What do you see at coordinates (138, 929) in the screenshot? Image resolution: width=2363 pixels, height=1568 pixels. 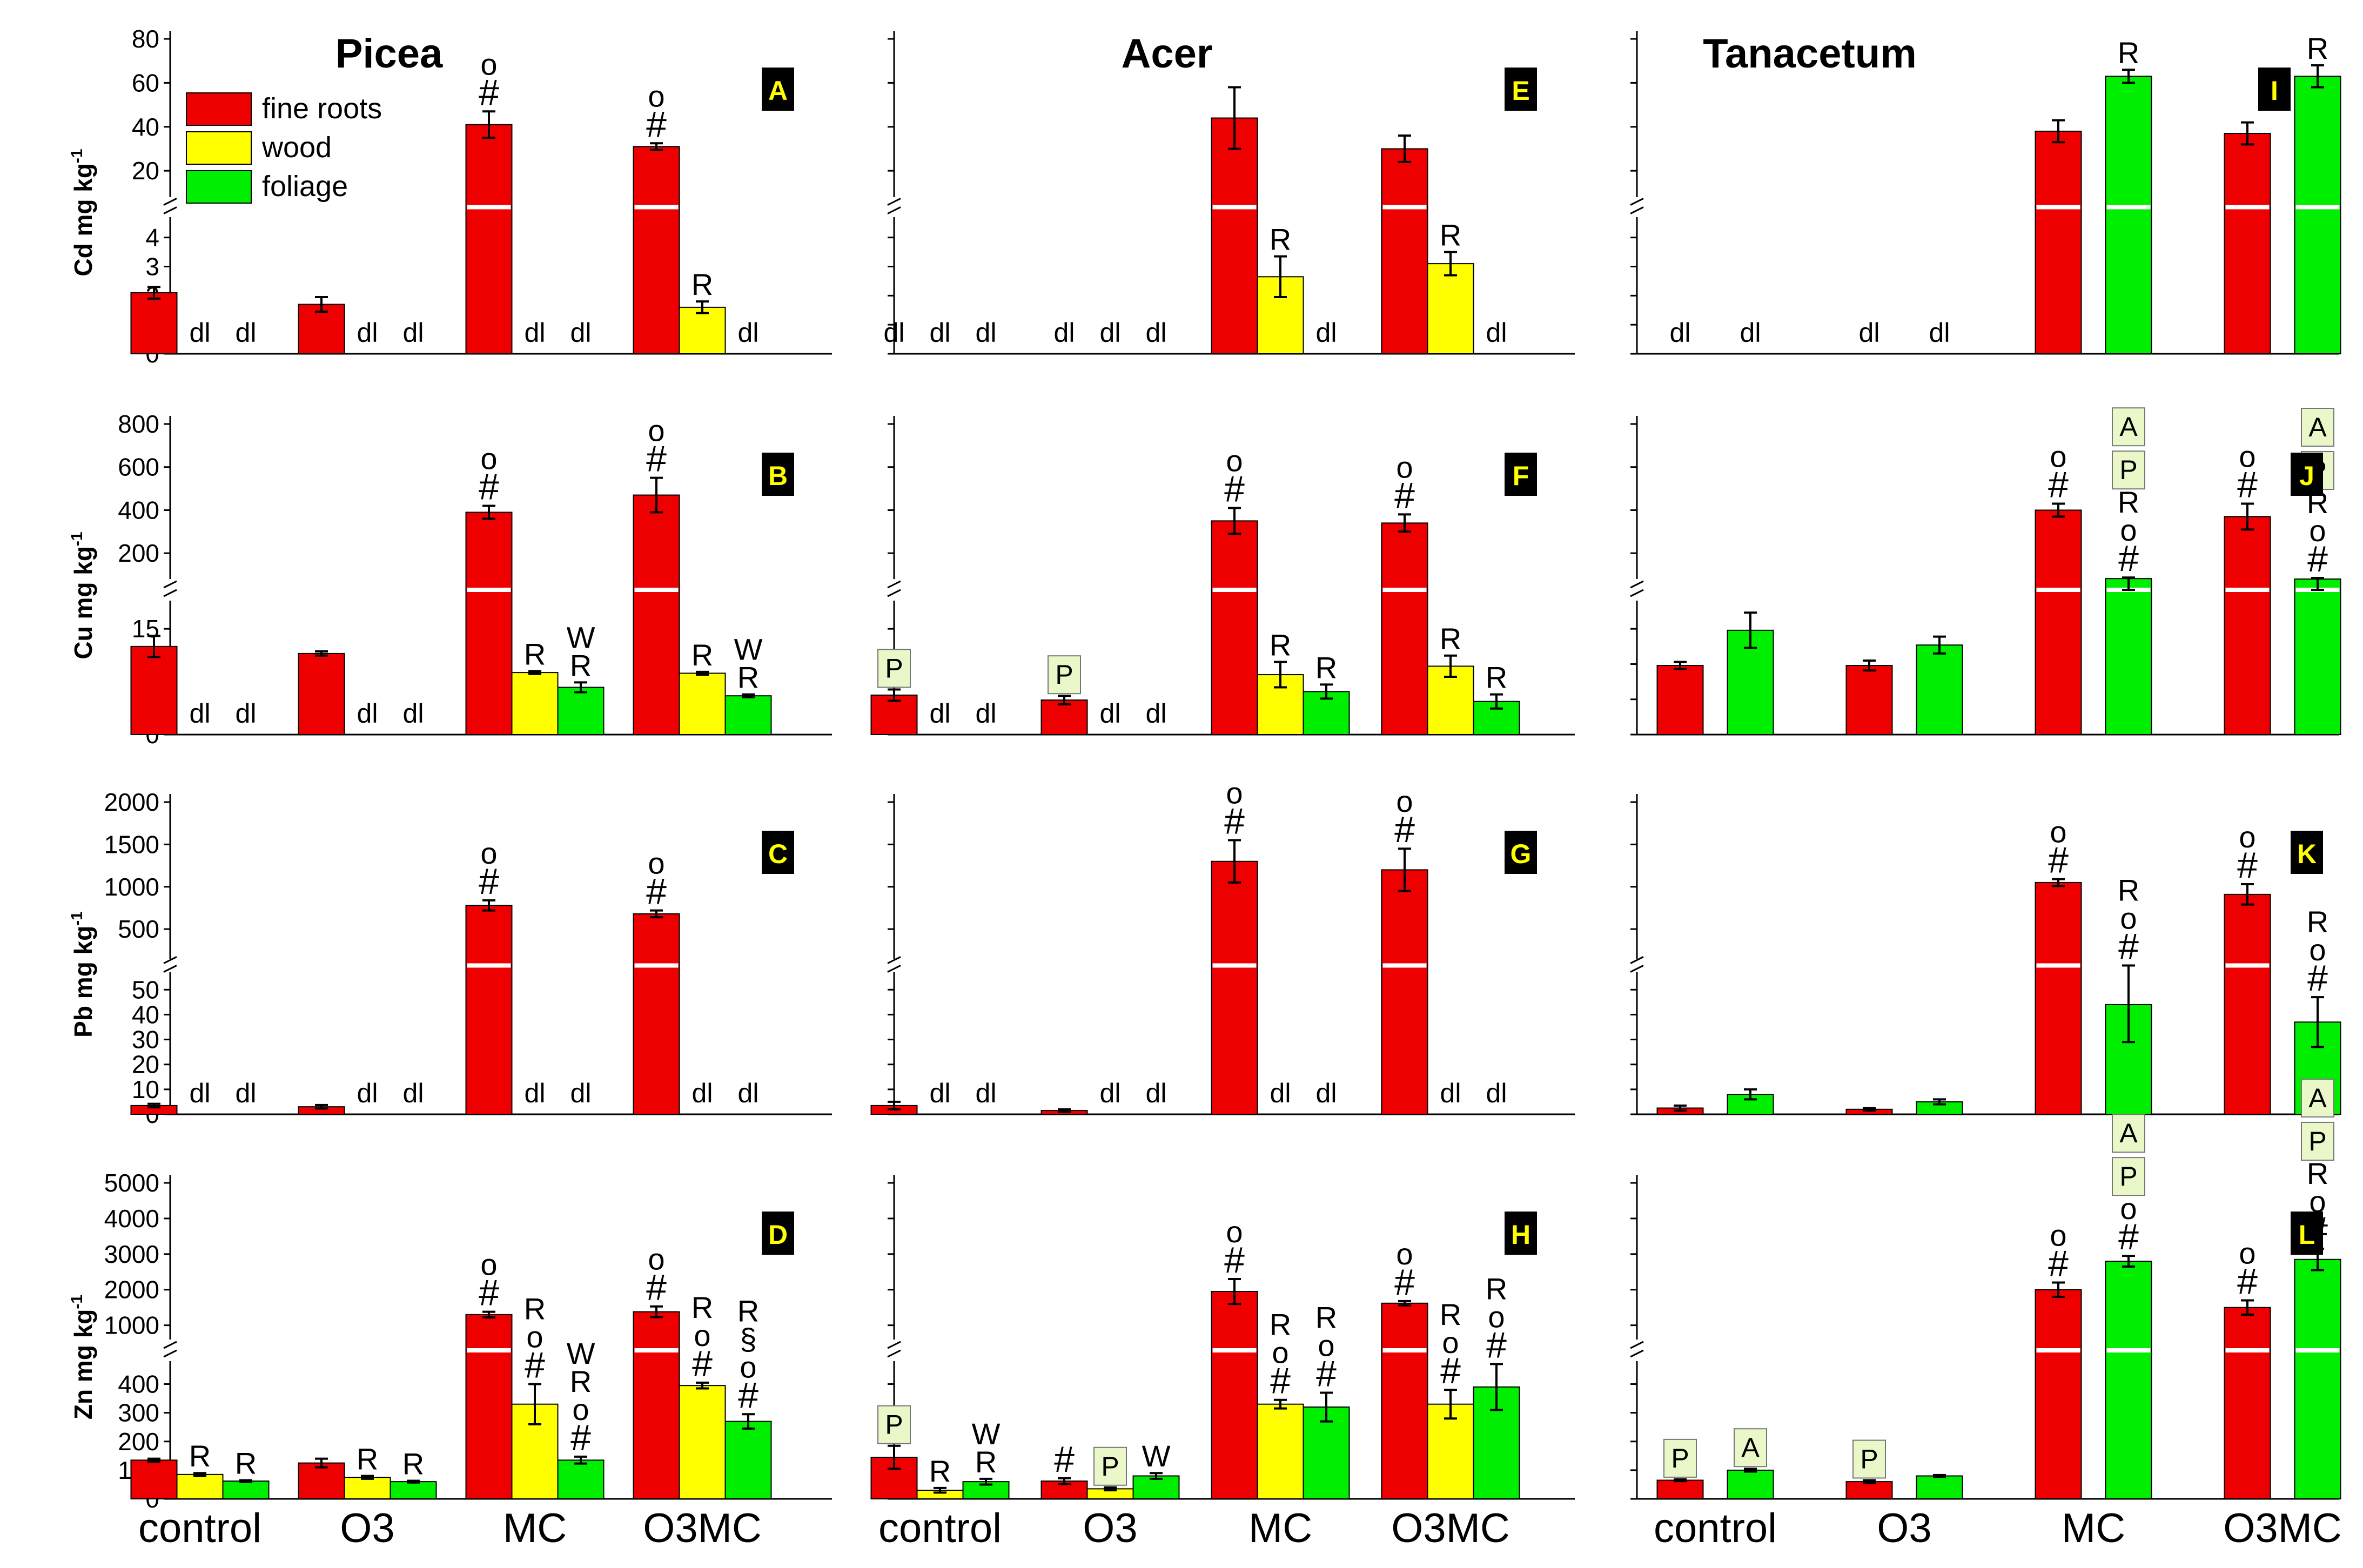 I see `y-tick-label: 500` at bounding box center [138, 929].